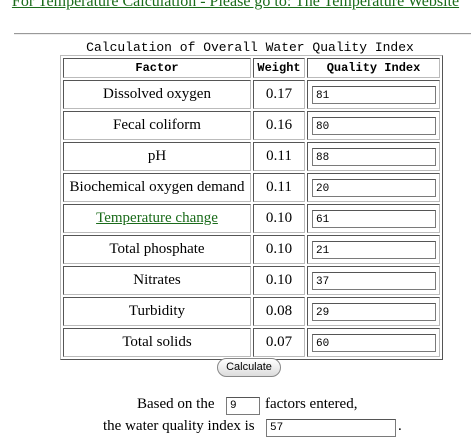  I want to click on table-row: Biochemical oxygen demand 0.11 20, so click(251, 187).